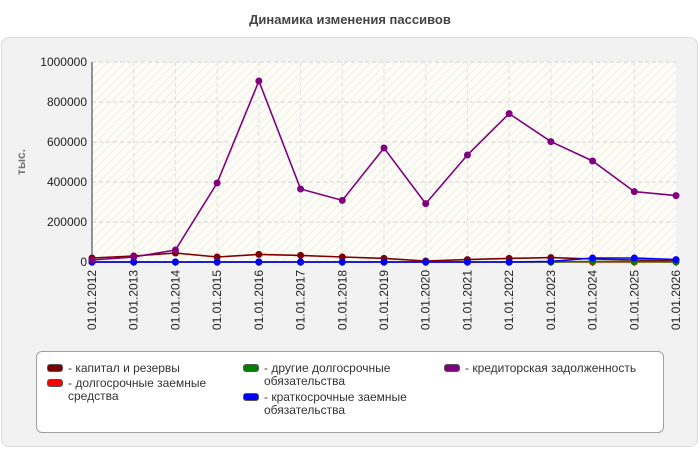 The width and height of the screenshot is (700, 450). What do you see at coordinates (63, 62) in the screenshot?
I see `y-tick-label: 1000000` at bounding box center [63, 62].